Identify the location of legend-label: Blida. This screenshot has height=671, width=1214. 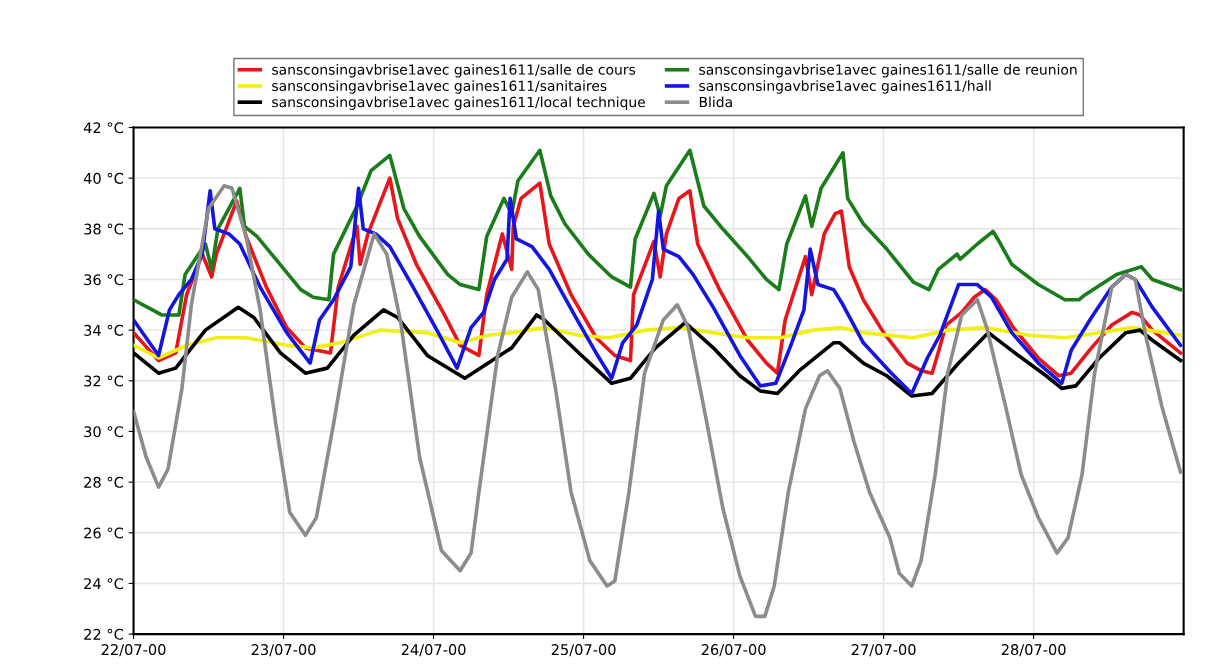
(715, 102).